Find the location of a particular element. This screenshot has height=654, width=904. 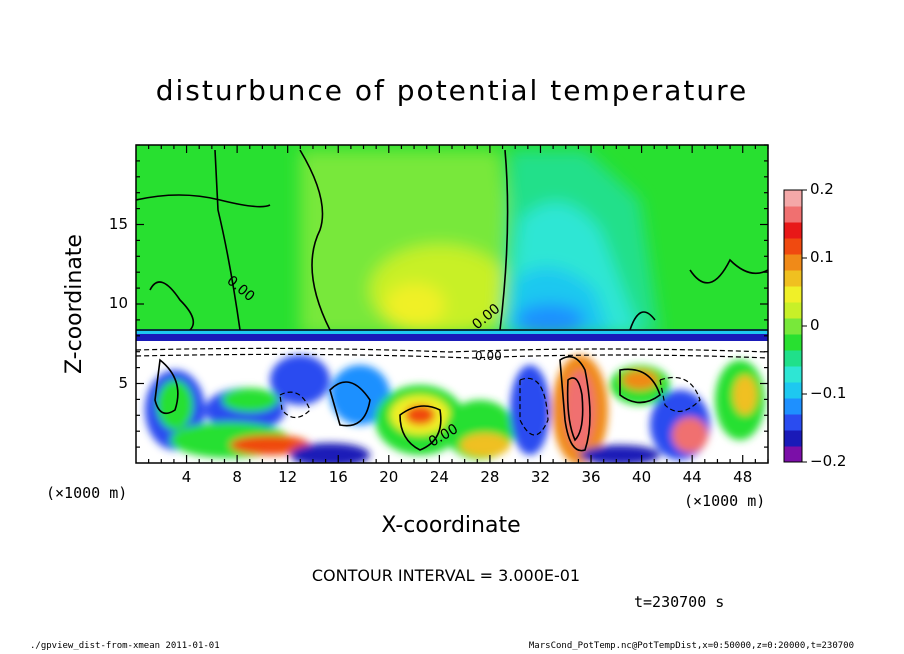

contour-interval: CONTOUR INTERVAL = 3.000E-01 is located at coordinates (452, 575).